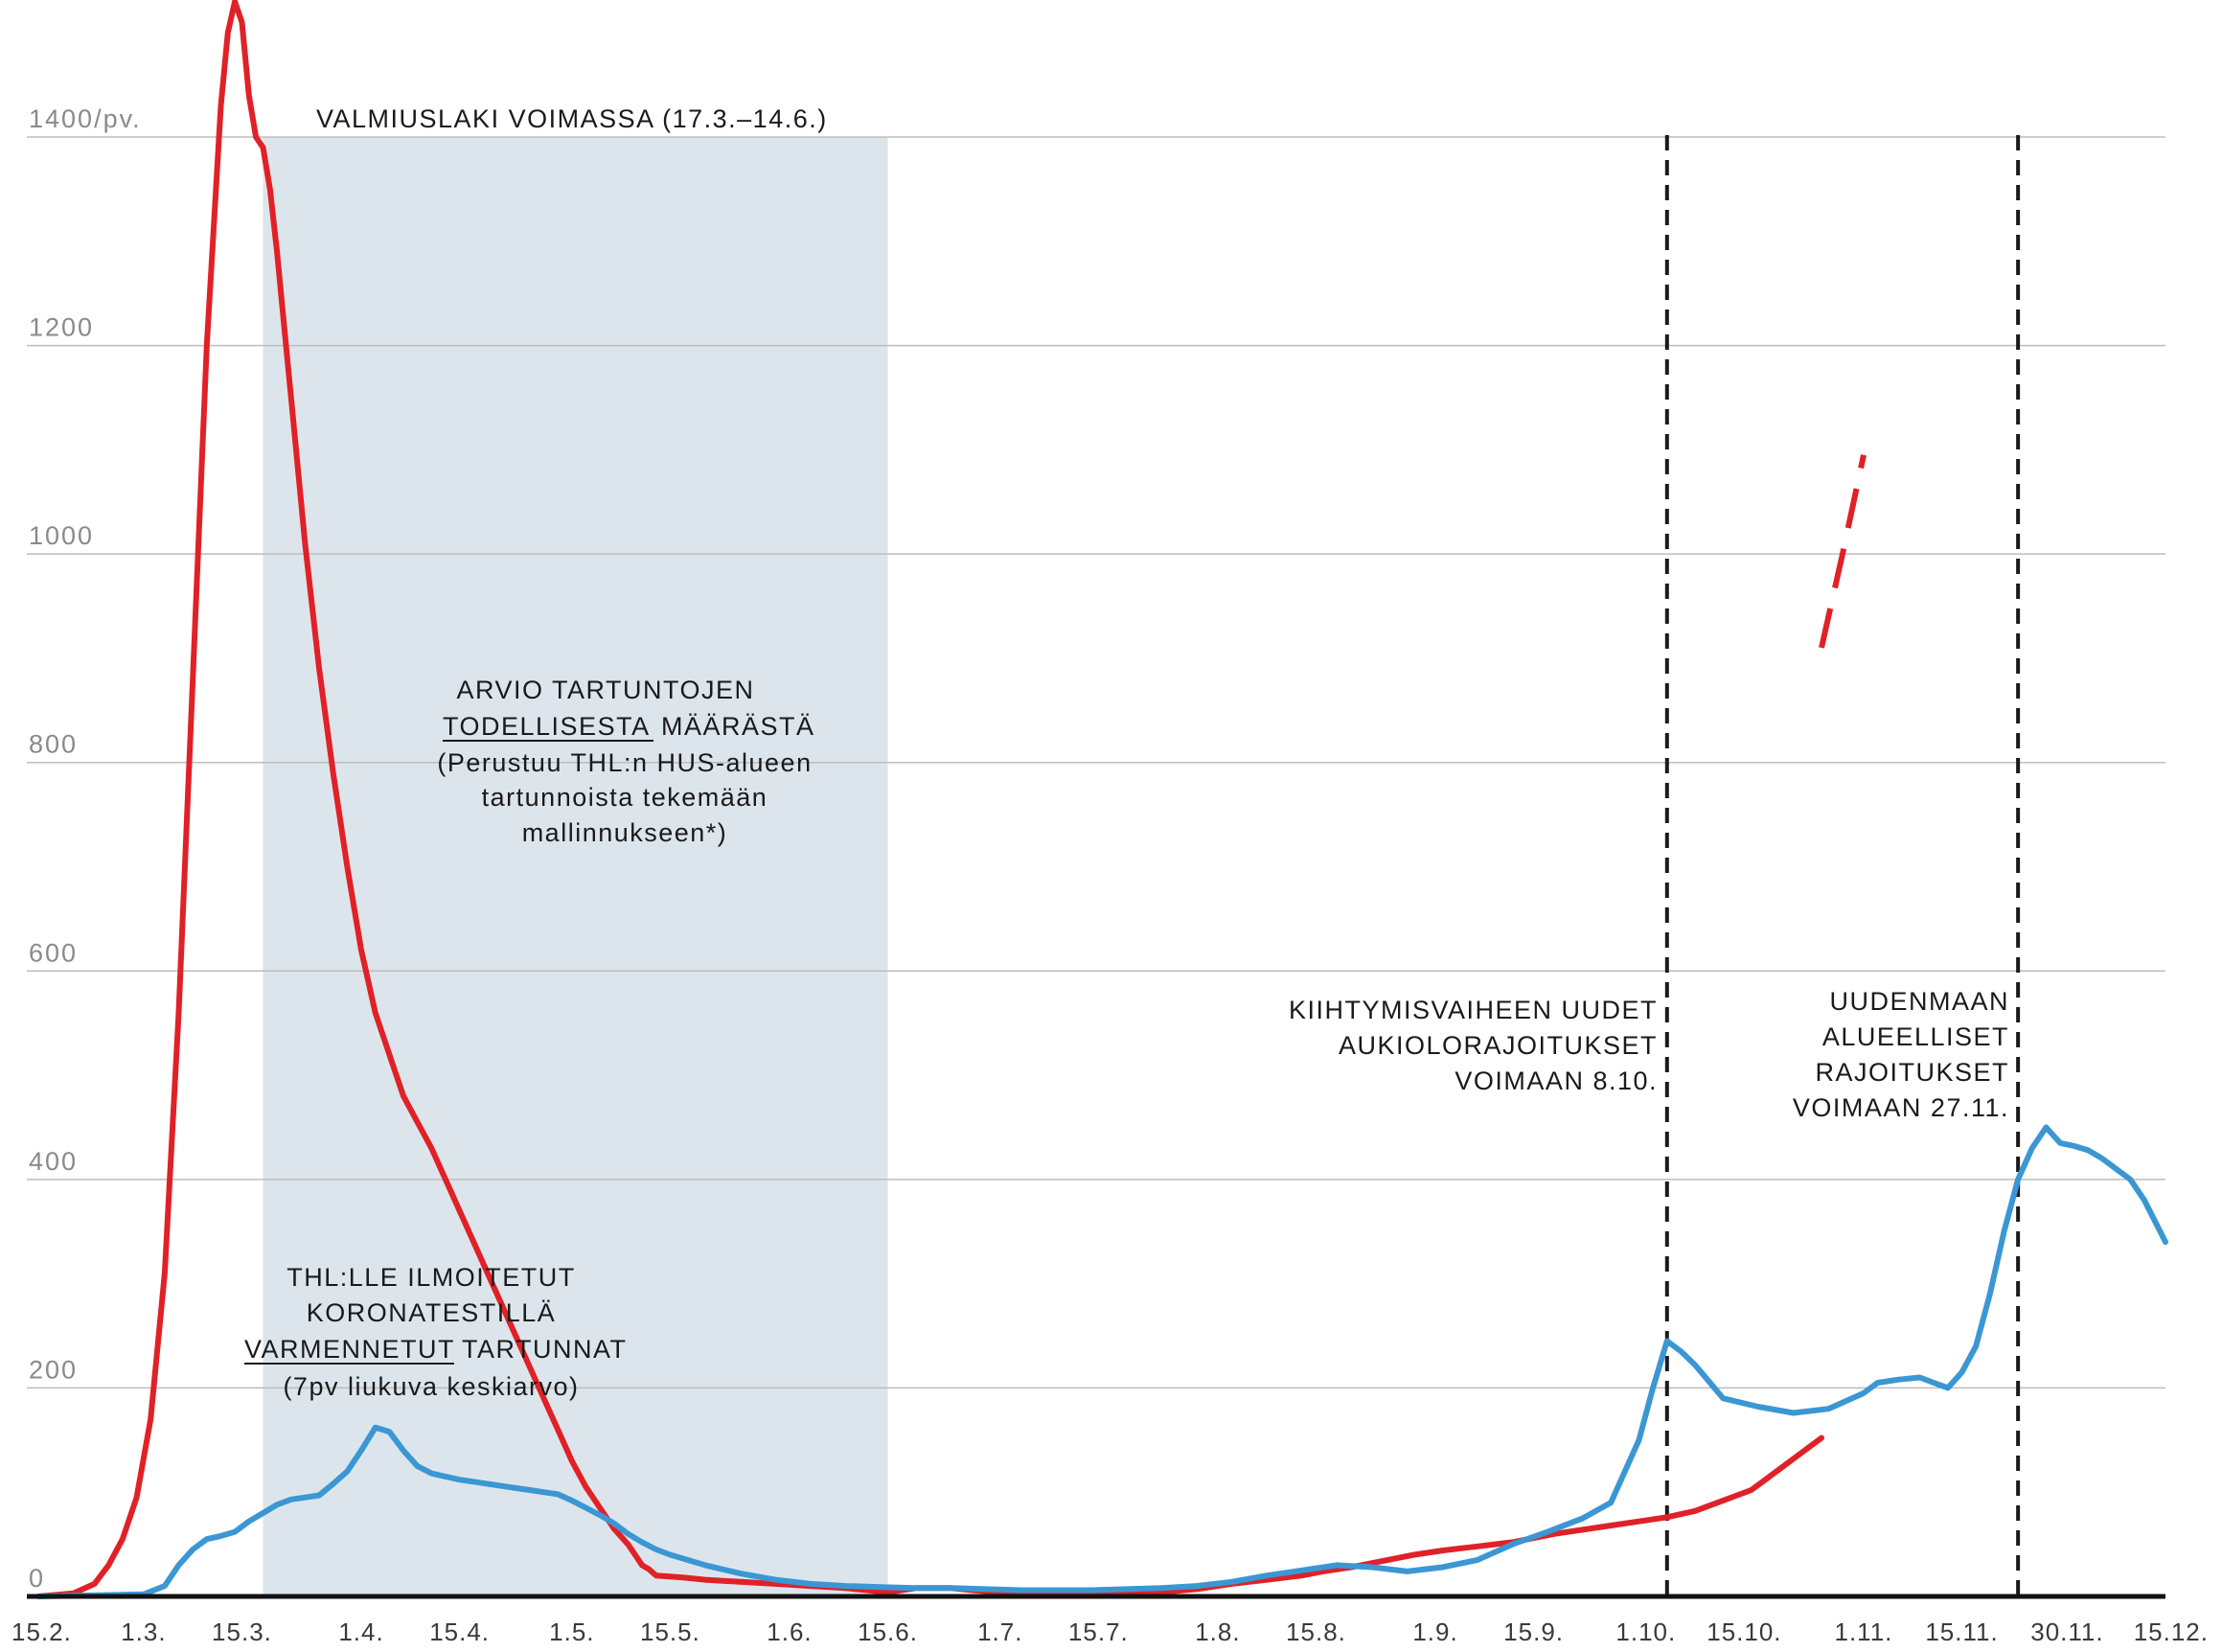 Image resolution: width=2222 pixels, height=1652 pixels. I want to click on x-tick-label: 15.8., so click(1316, 1632).